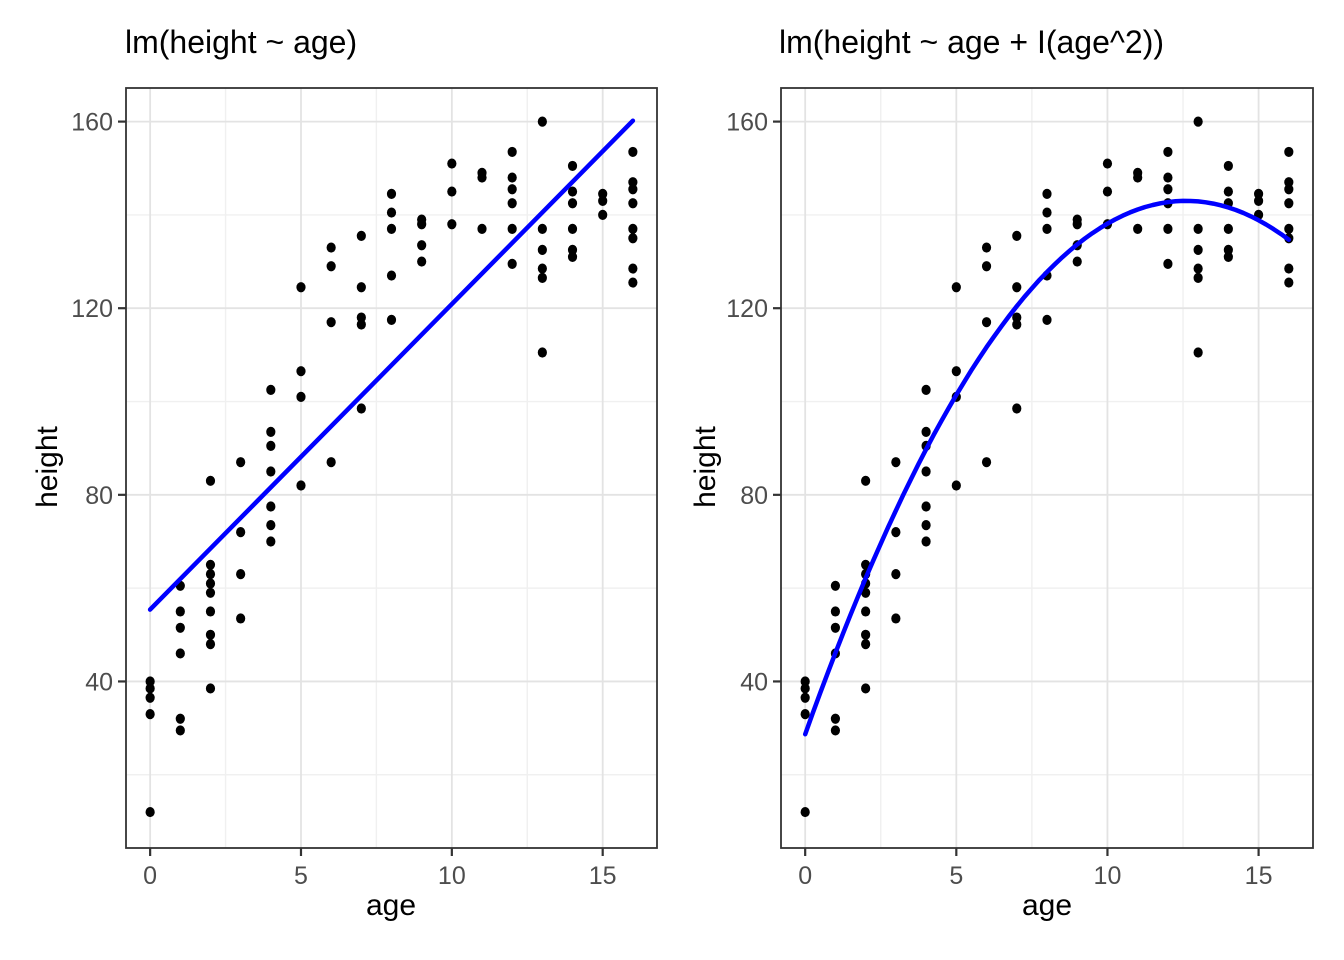 The image size is (1344, 960). I want to click on left-plot-title: lm(height ~ age), so click(241, 42).